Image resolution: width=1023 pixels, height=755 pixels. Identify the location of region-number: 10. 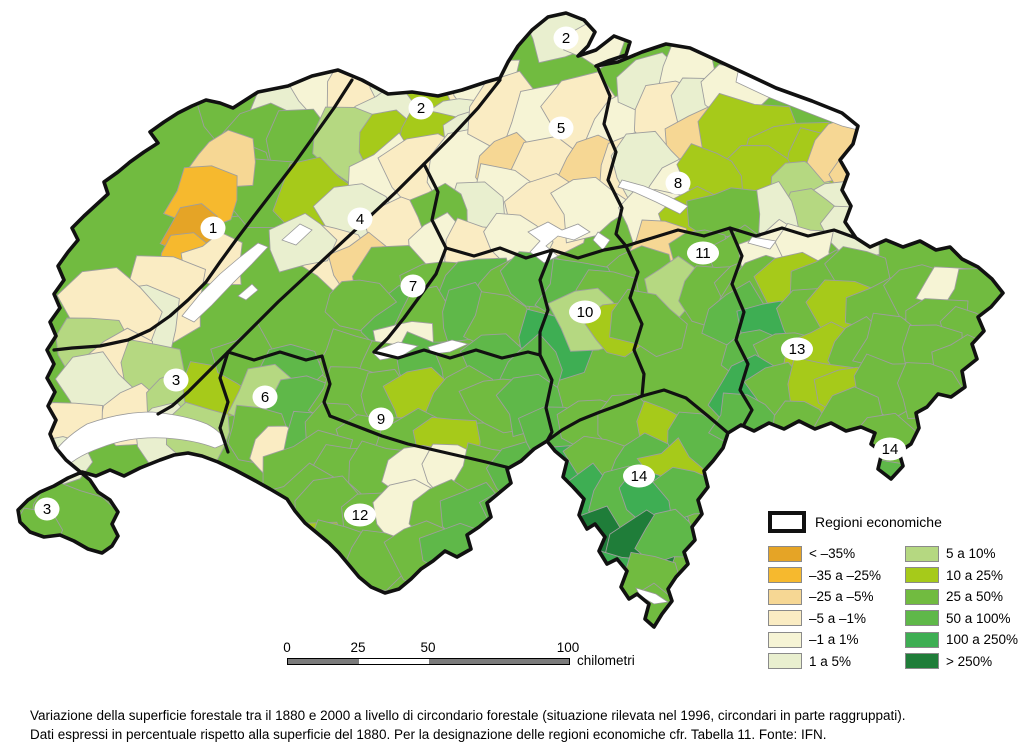
(585, 312).